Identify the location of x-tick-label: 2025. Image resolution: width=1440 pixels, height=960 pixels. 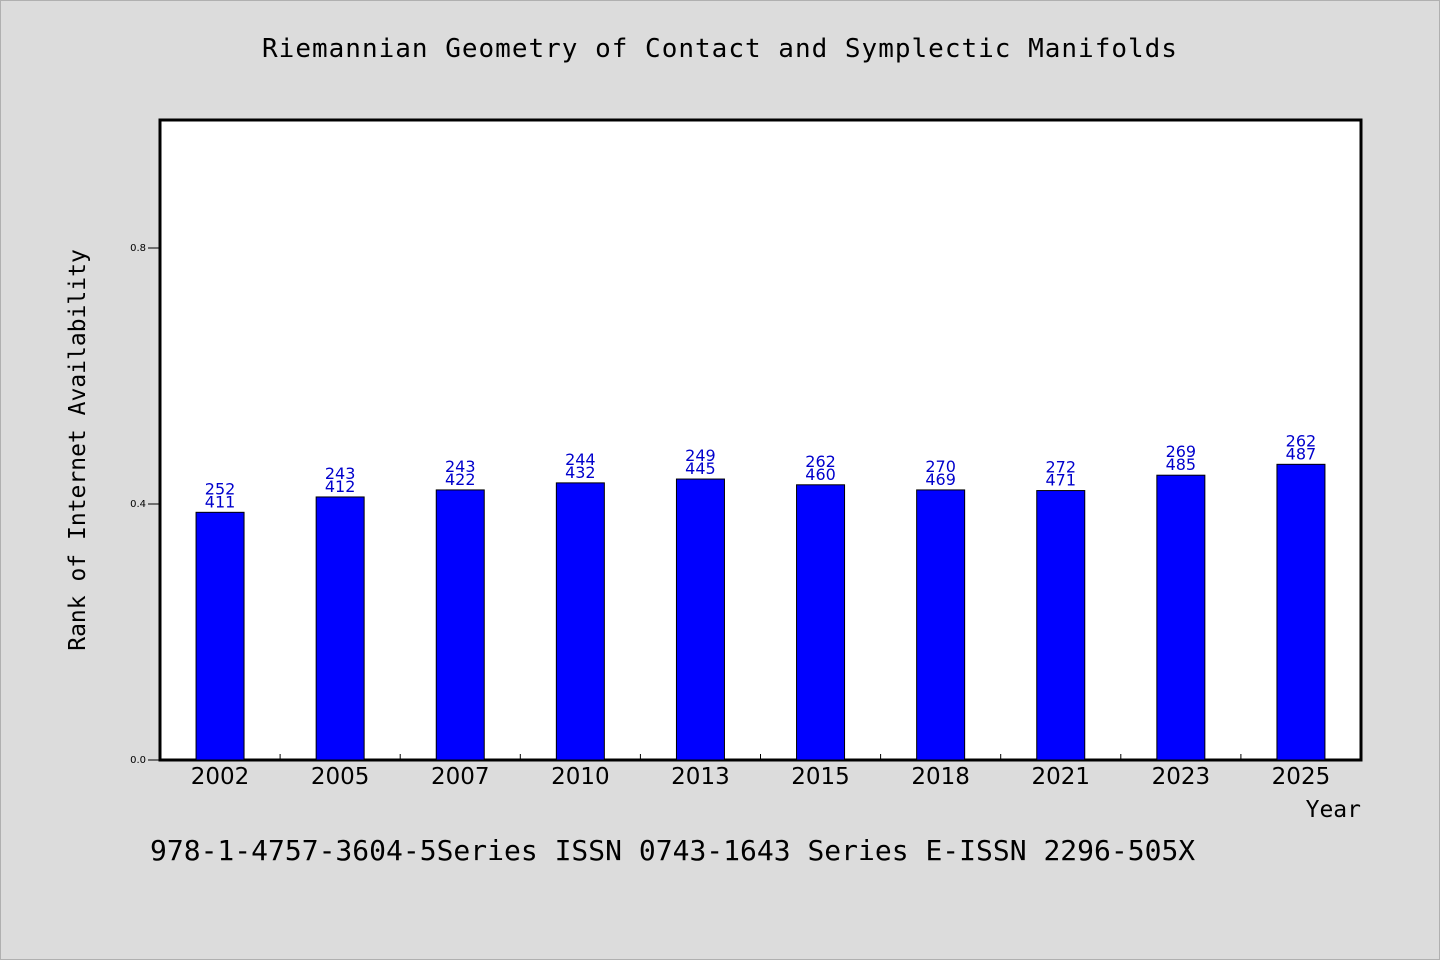
(1301, 777).